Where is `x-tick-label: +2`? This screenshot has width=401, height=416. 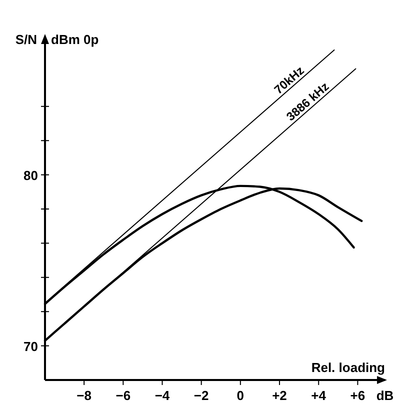
x-tick-label: +2 is located at coordinates (279, 395).